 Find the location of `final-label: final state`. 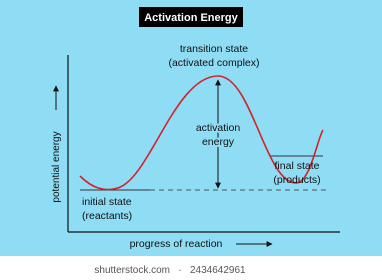

final-label: final state is located at coordinates (297, 166).